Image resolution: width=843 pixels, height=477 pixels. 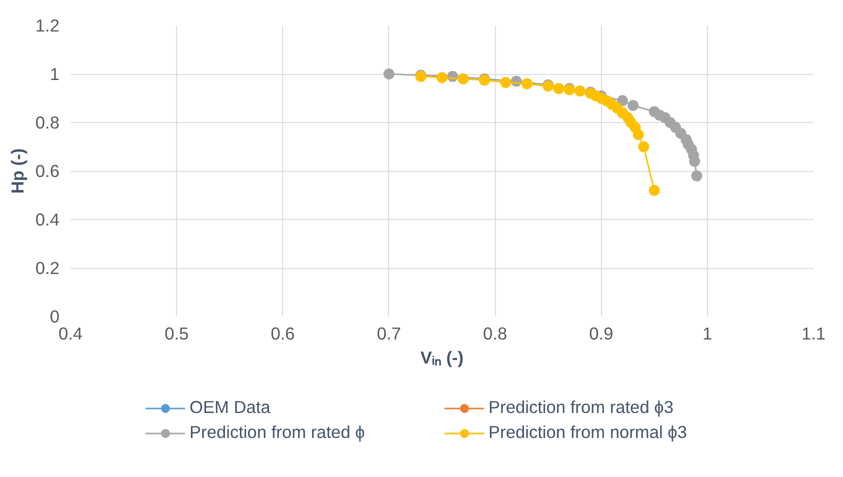 What do you see at coordinates (388, 334) in the screenshot?
I see `x-tick-label: 0.7` at bounding box center [388, 334].